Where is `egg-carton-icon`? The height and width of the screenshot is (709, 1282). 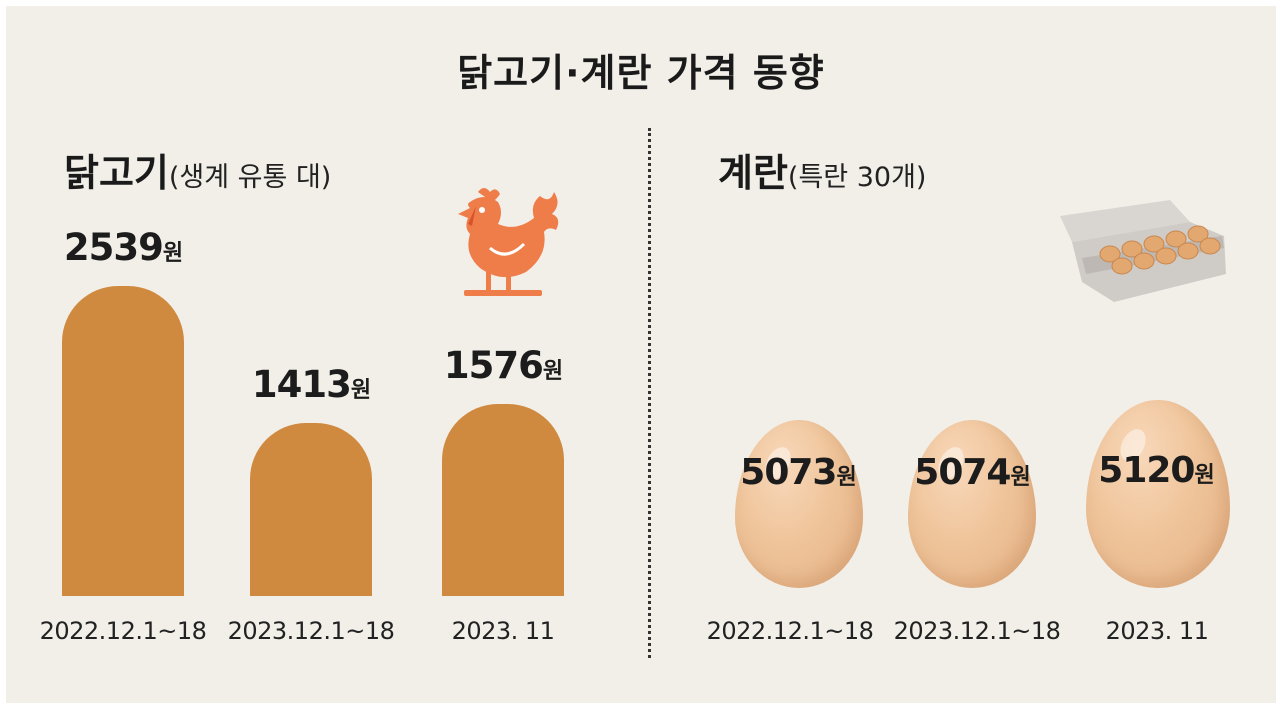 egg-carton-icon is located at coordinates (1140, 250).